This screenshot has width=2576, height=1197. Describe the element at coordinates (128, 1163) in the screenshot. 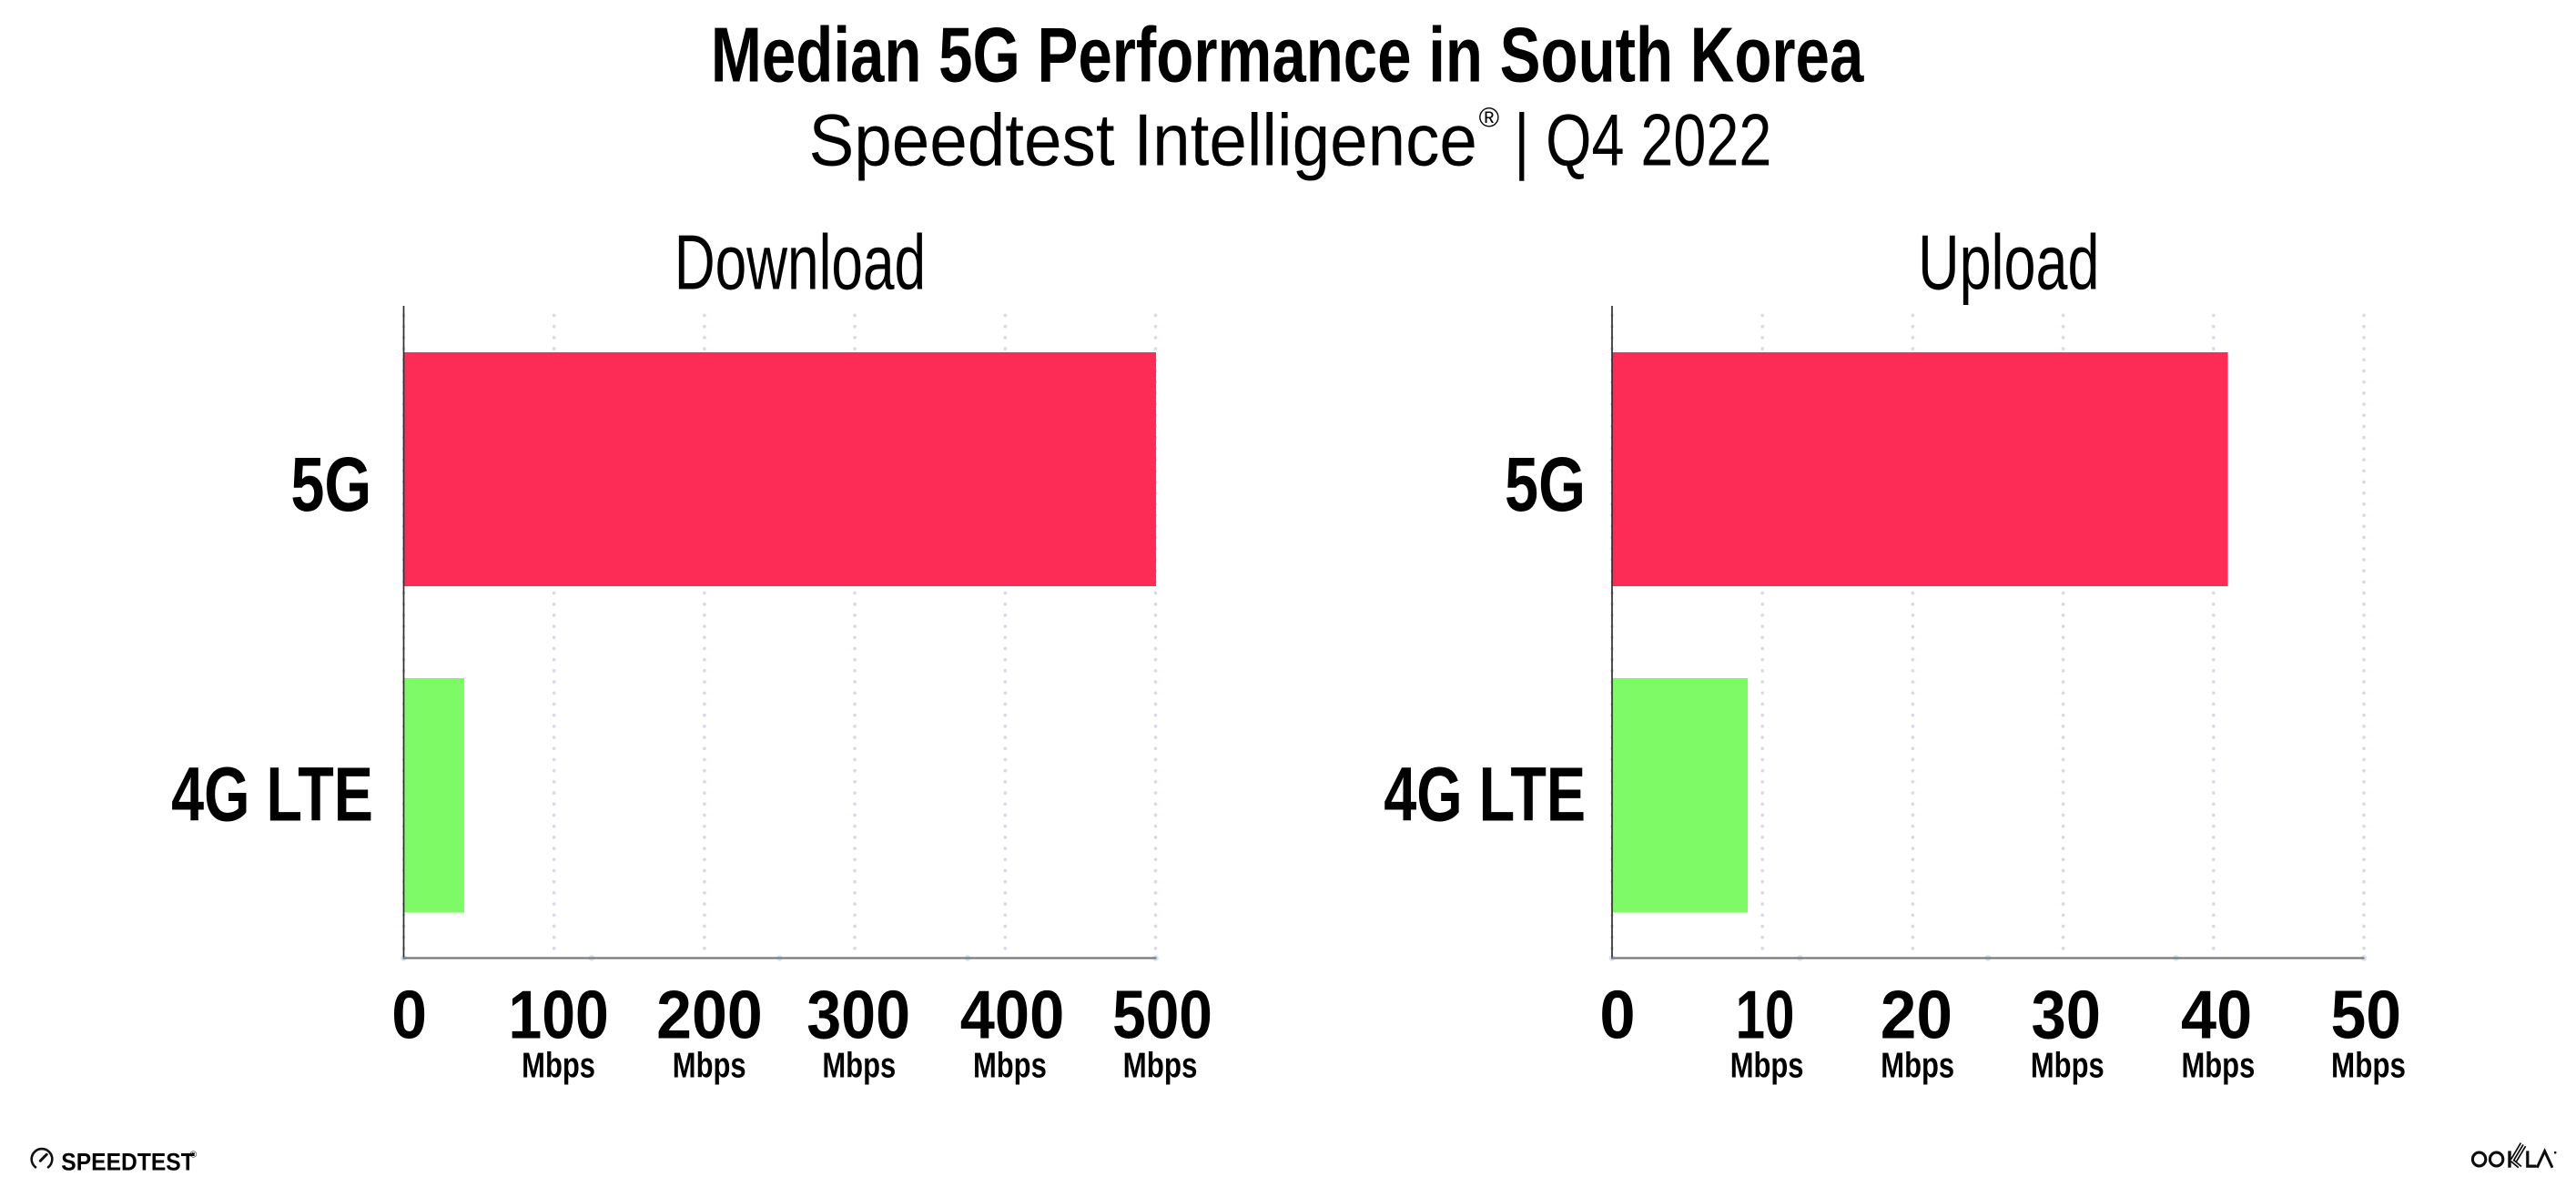

I see `svg-text: SPEEDTEST` at that location.